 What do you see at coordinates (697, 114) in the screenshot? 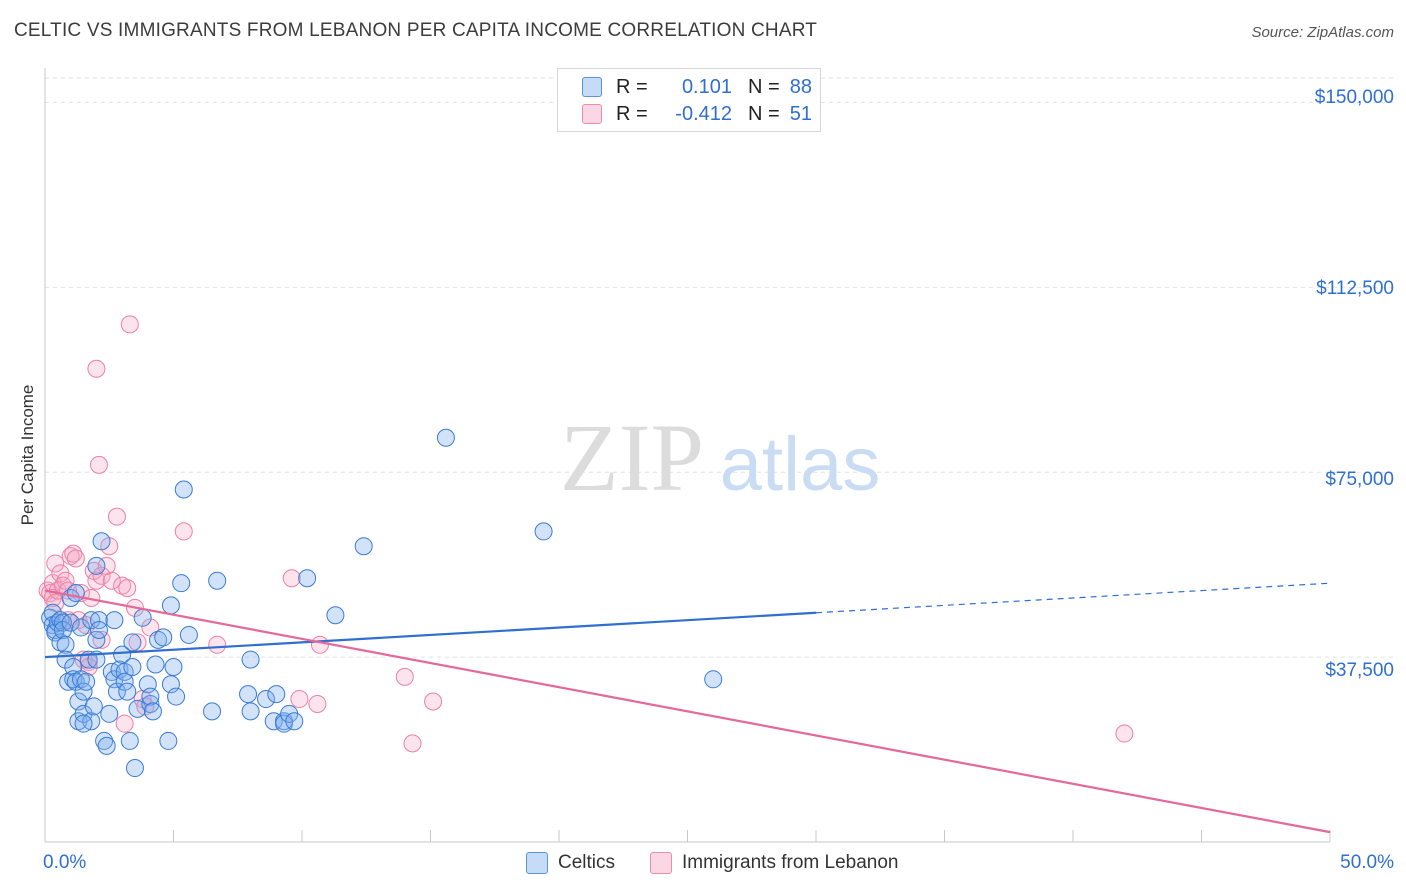
I see `legend-row-lebanon: R = -0.412 N = 51` at bounding box center [697, 114].